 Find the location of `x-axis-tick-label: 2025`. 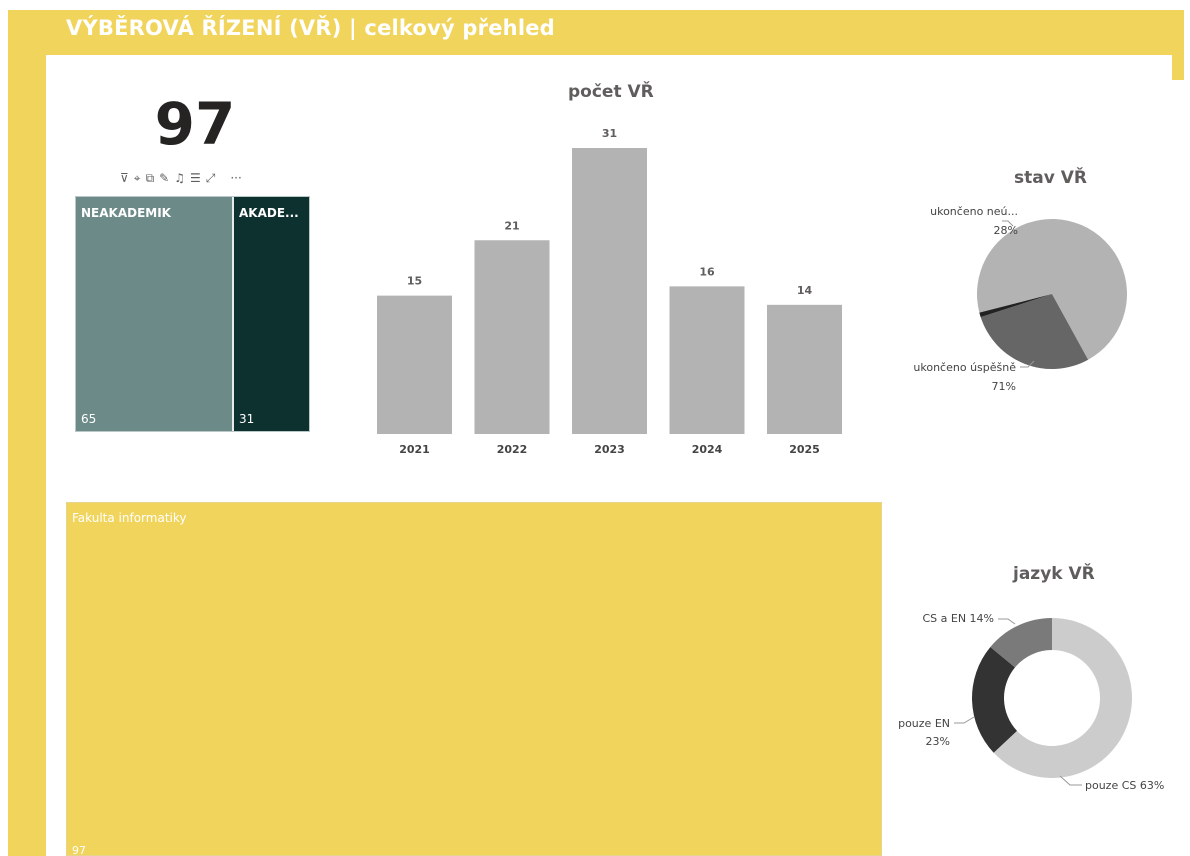

x-axis-tick-label: 2025 is located at coordinates (804, 449).